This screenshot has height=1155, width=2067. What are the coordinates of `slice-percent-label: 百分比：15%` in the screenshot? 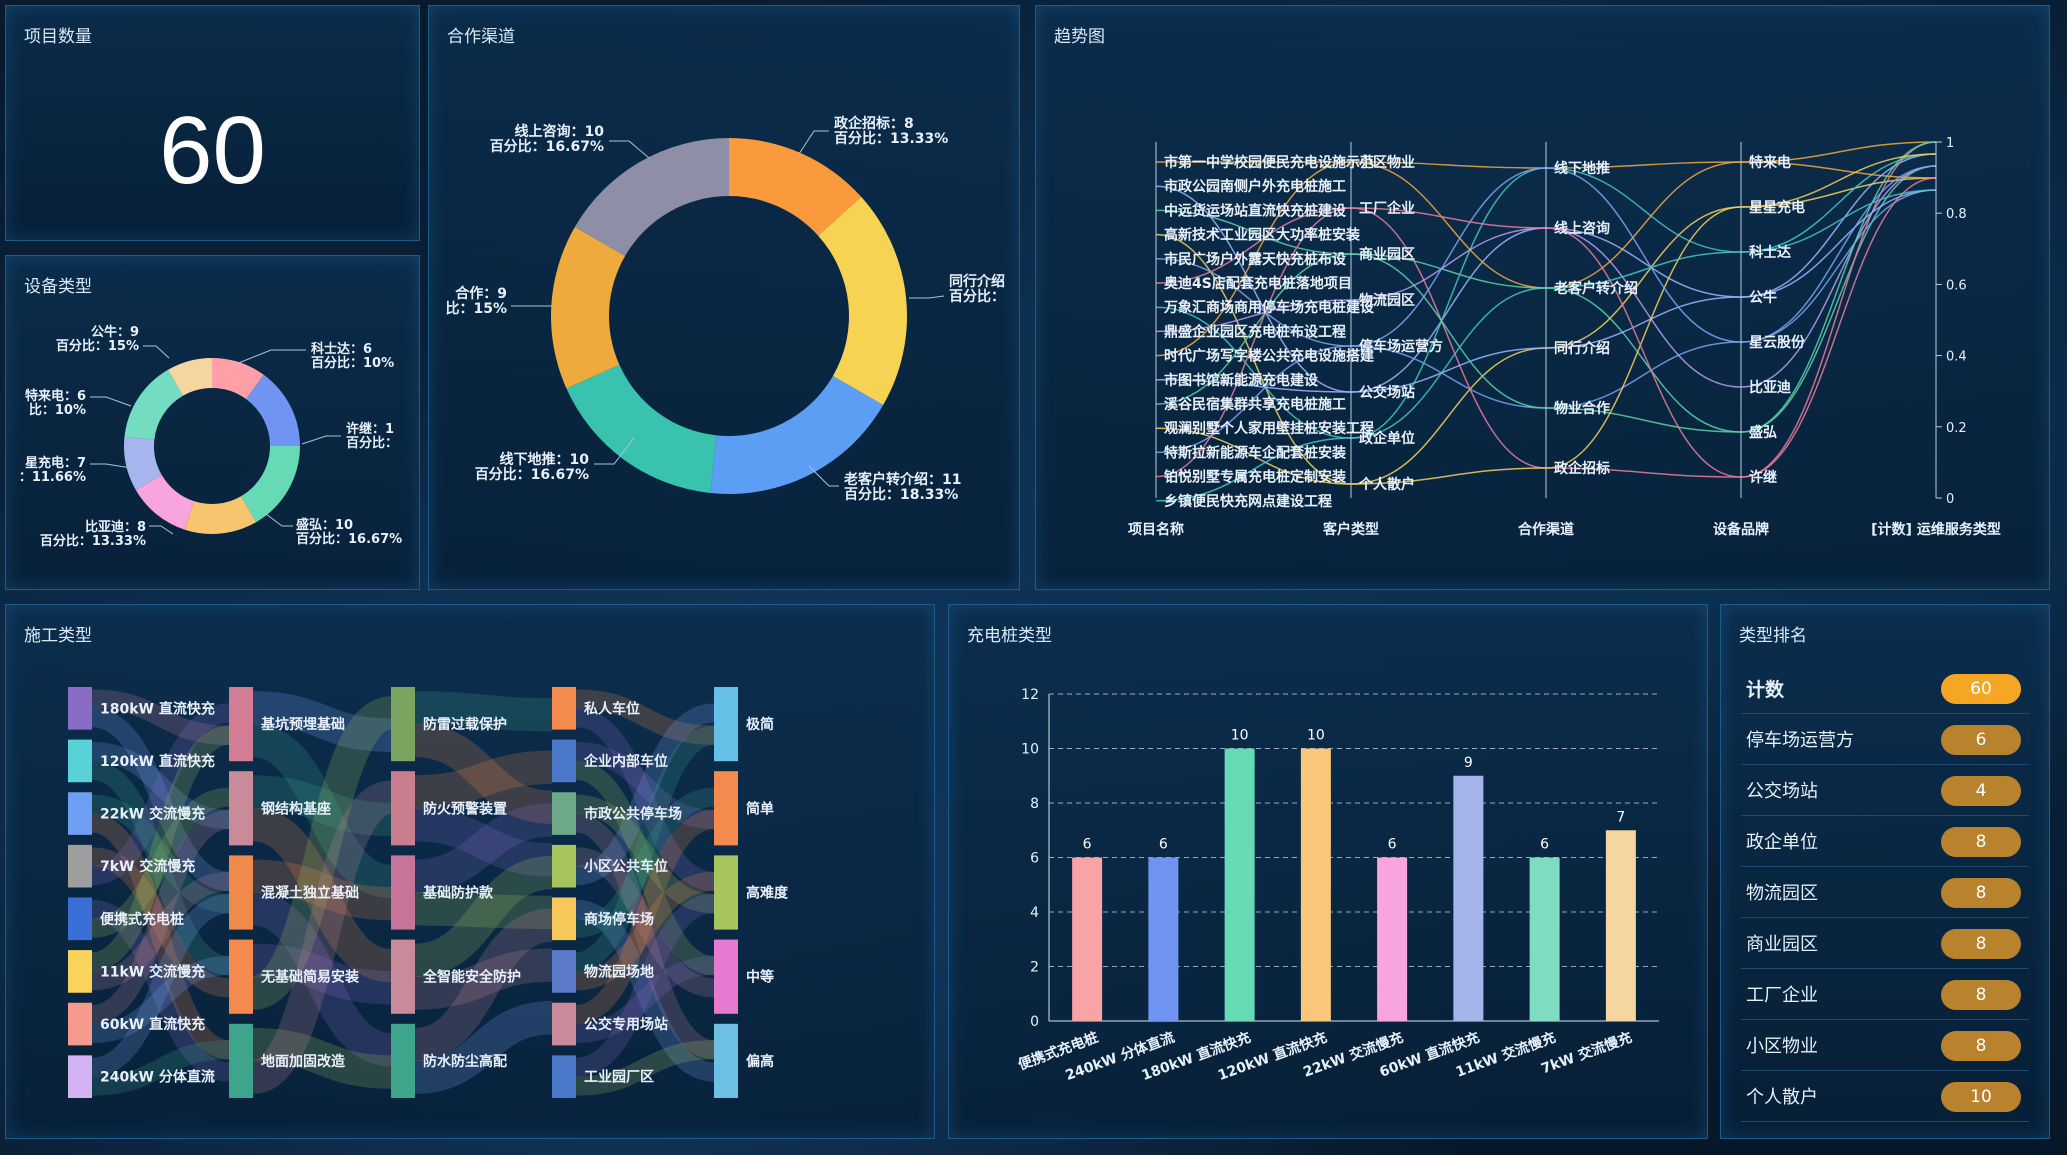 It's located at (97, 346).